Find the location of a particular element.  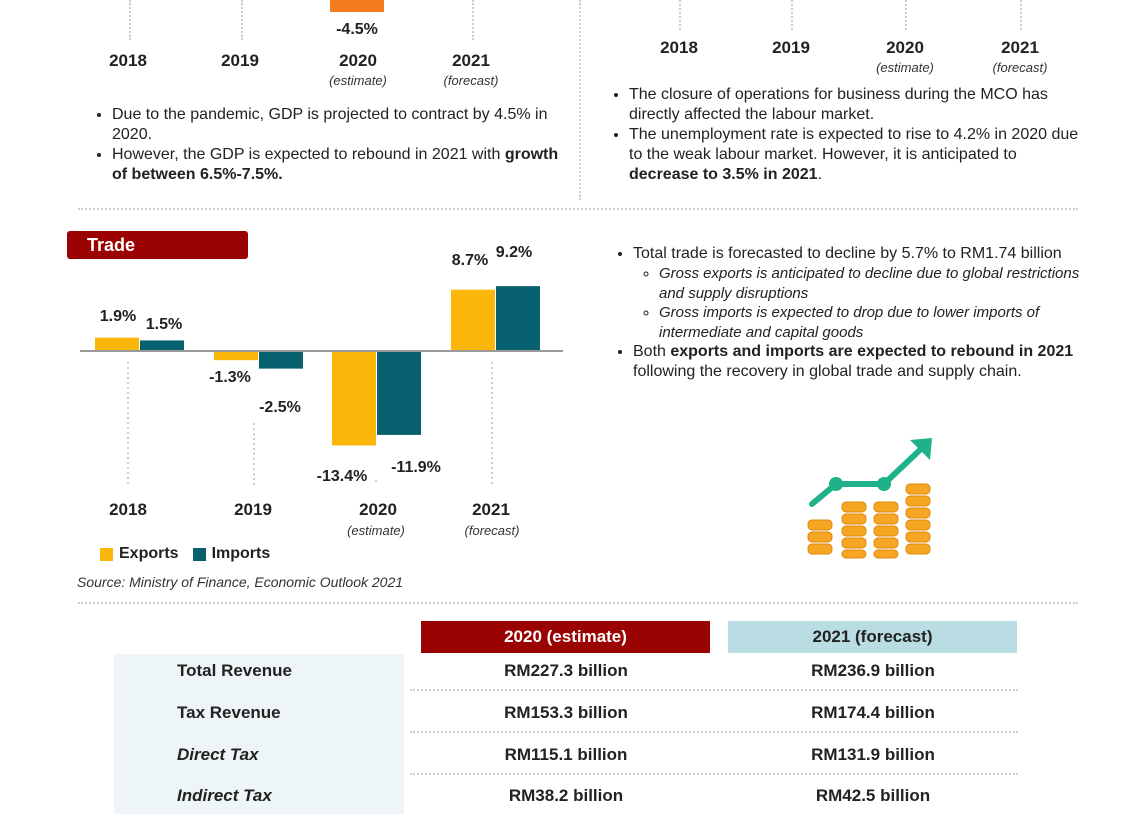

label-imports-2019: -2.5% is located at coordinates (280, 407).